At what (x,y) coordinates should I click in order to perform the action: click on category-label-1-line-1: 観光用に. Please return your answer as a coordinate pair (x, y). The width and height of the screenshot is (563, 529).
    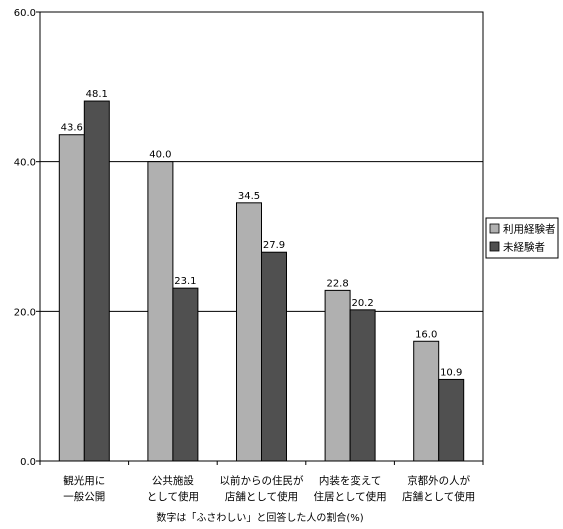
    Looking at the image, I should click on (84, 480).